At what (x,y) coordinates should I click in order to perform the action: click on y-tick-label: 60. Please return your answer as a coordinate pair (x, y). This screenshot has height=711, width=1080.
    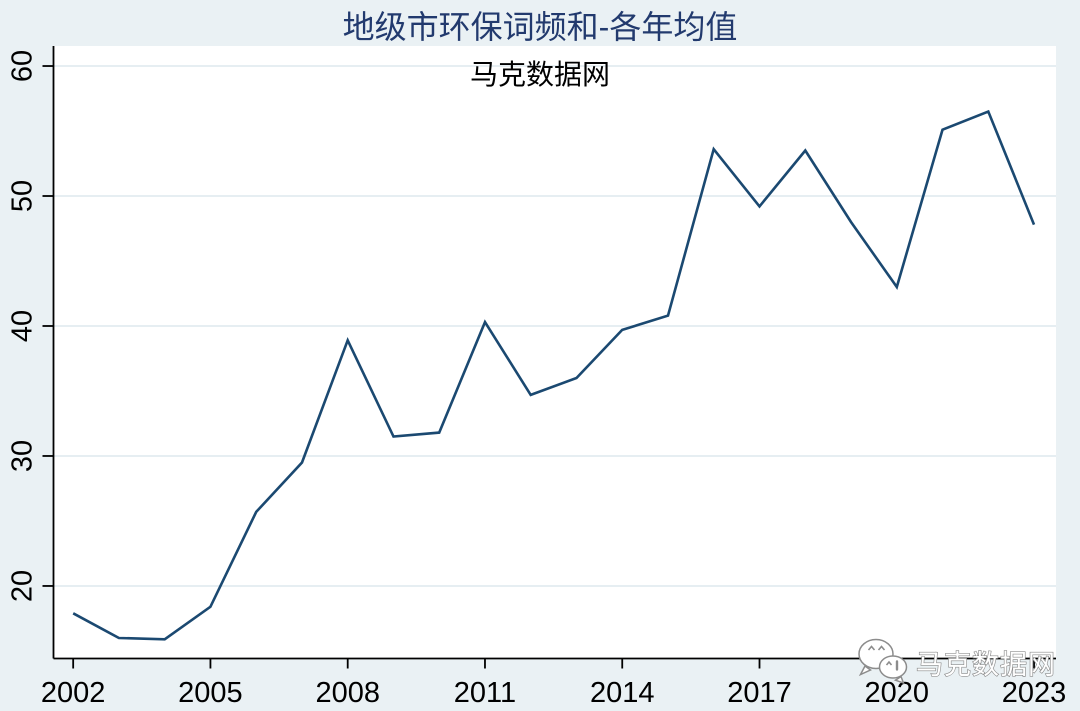
    Looking at the image, I should click on (23, 66).